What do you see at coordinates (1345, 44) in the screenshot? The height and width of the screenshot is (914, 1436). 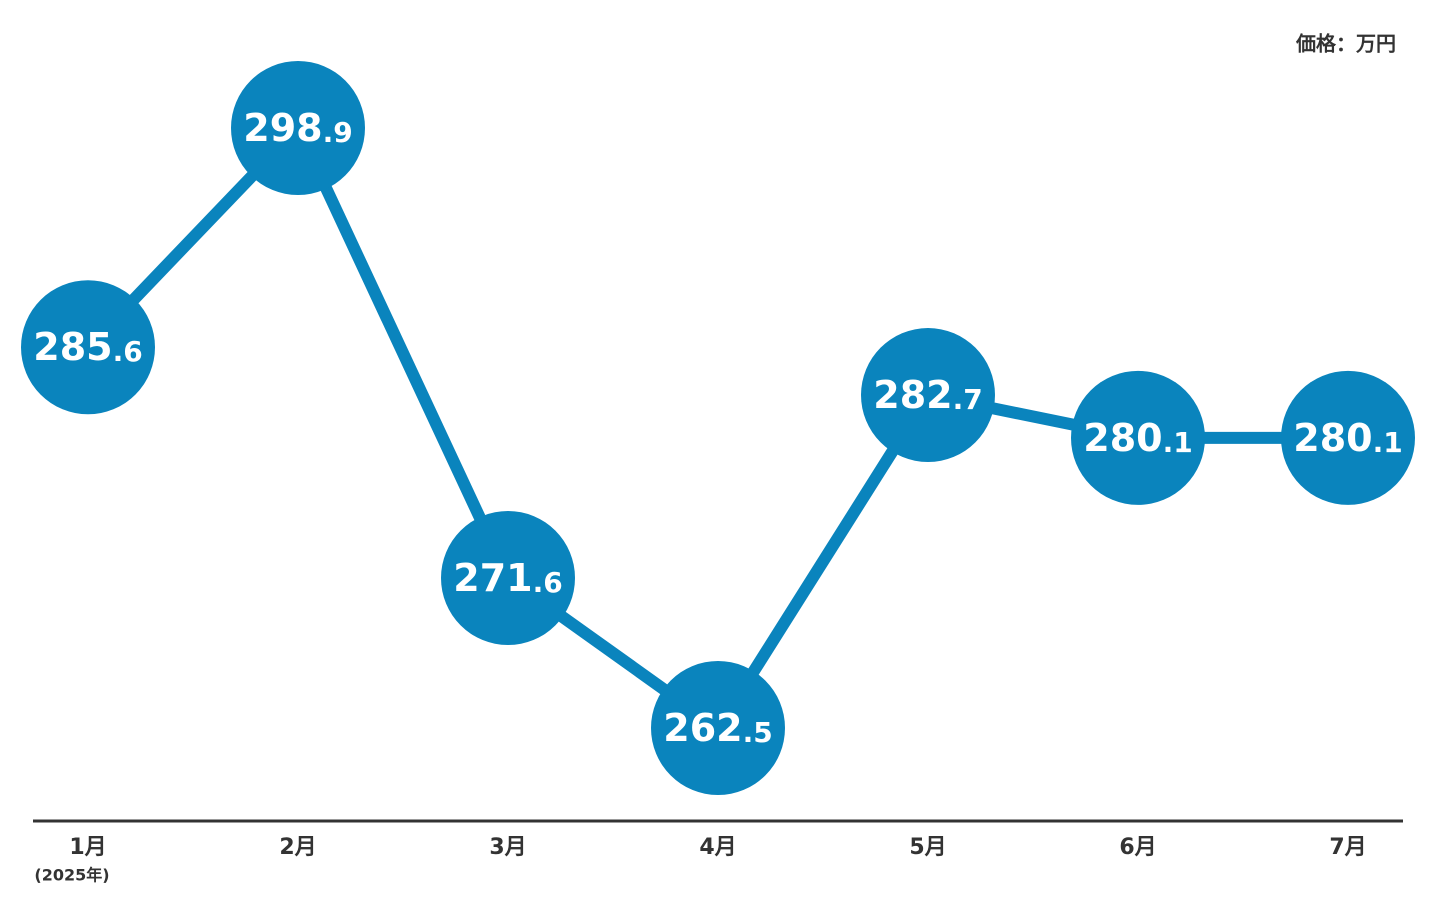 I see `unit-label: 価格：万円` at bounding box center [1345, 44].